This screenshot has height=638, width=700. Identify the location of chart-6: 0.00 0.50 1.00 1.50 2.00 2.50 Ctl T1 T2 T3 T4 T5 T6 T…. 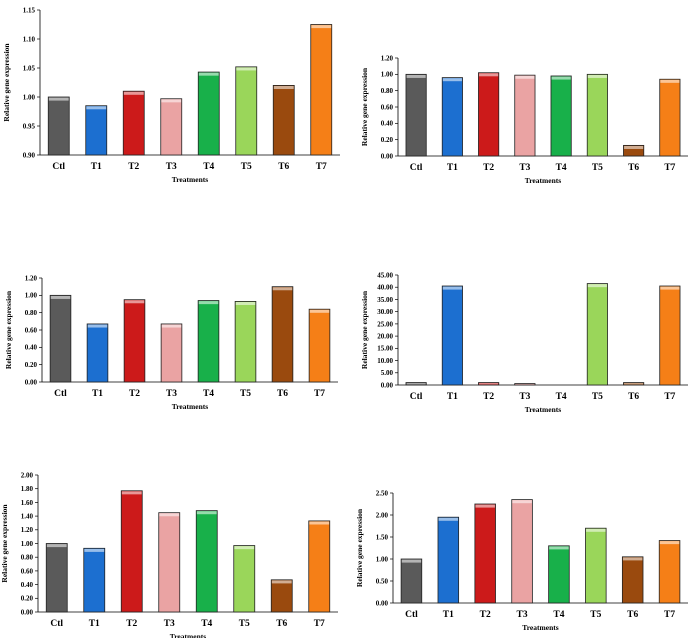
(521, 560).